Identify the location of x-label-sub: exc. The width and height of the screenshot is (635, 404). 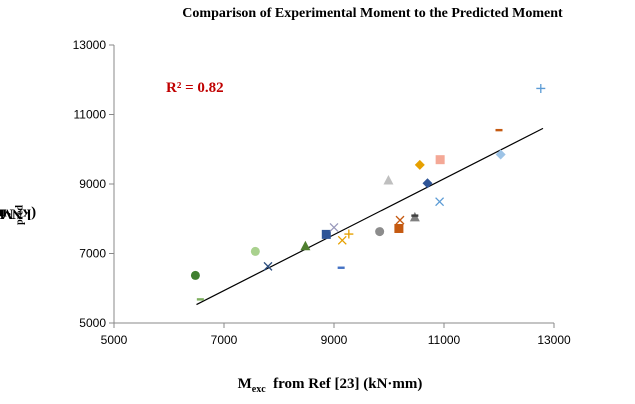
(258, 389).